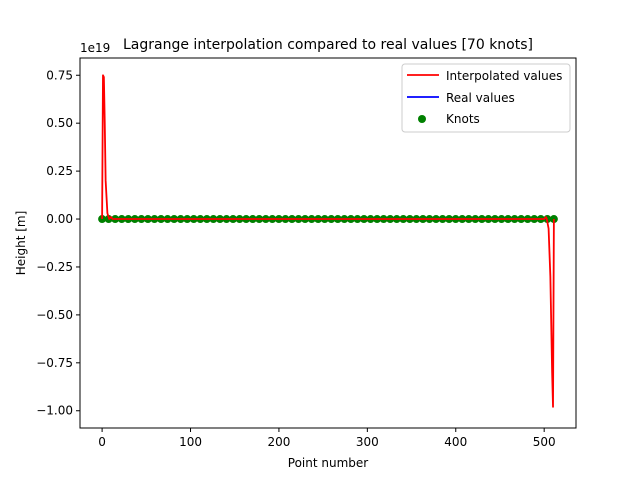  Describe the element at coordinates (95, 48) in the screenshot. I see `y-offset-text: 1e19` at that location.